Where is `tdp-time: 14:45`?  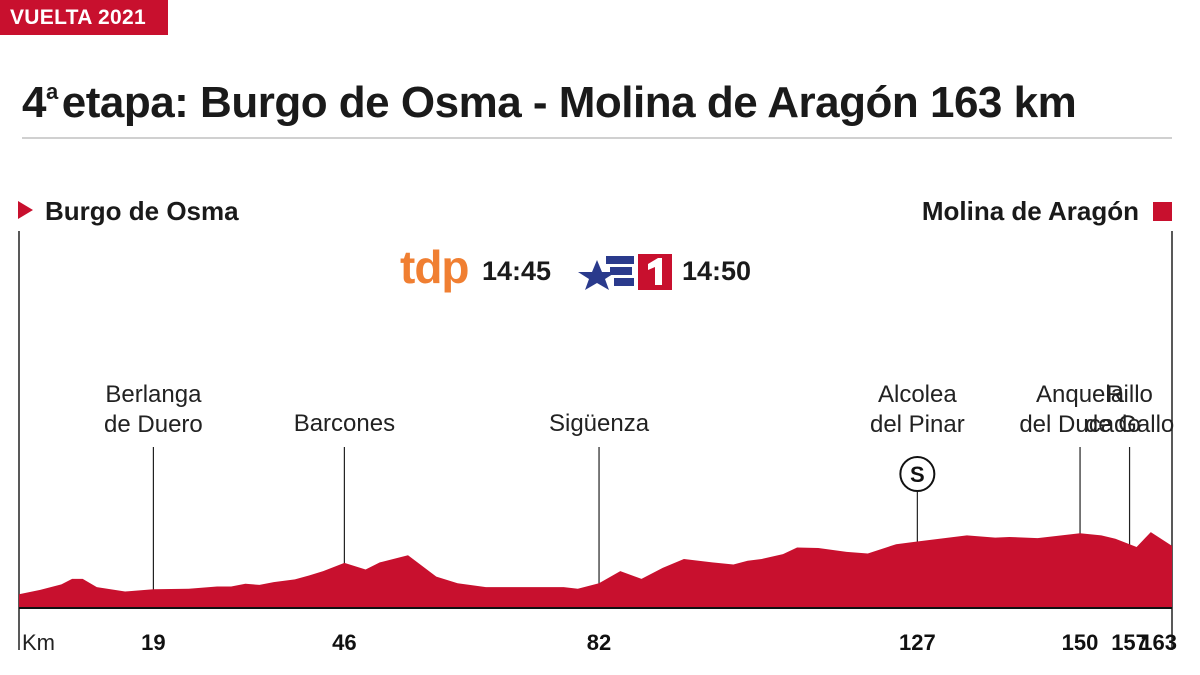 tdp-time: 14:45 is located at coordinates (517, 271).